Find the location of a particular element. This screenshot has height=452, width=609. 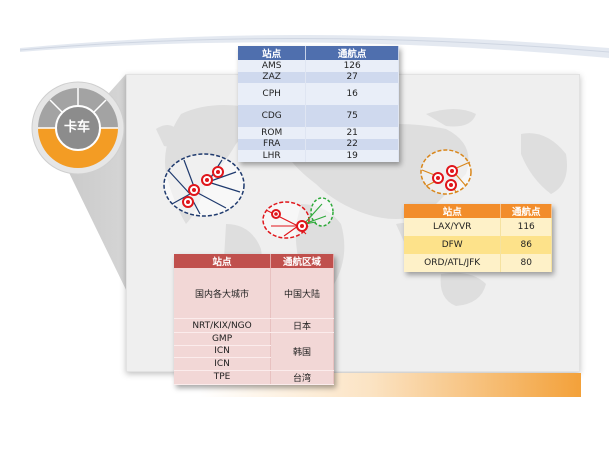

station-cell: ROM is located at coordinates (272, 133).